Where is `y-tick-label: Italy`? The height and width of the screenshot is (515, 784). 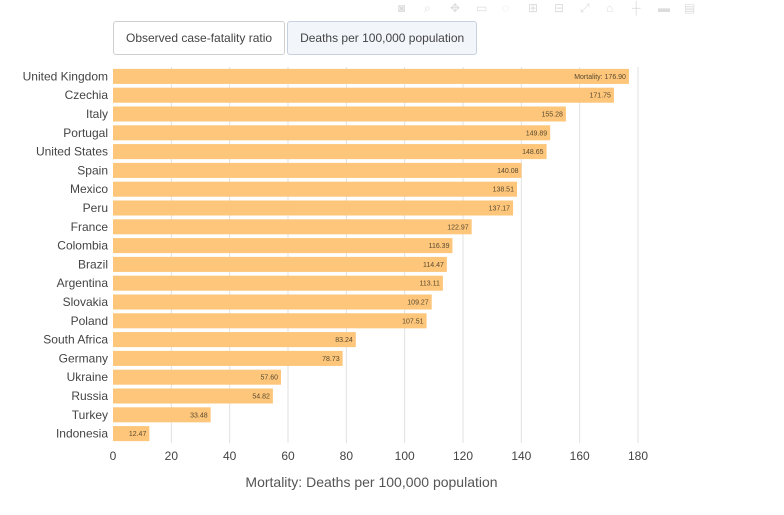
y-tick-label: Italy is located at coordinates (97, 114).